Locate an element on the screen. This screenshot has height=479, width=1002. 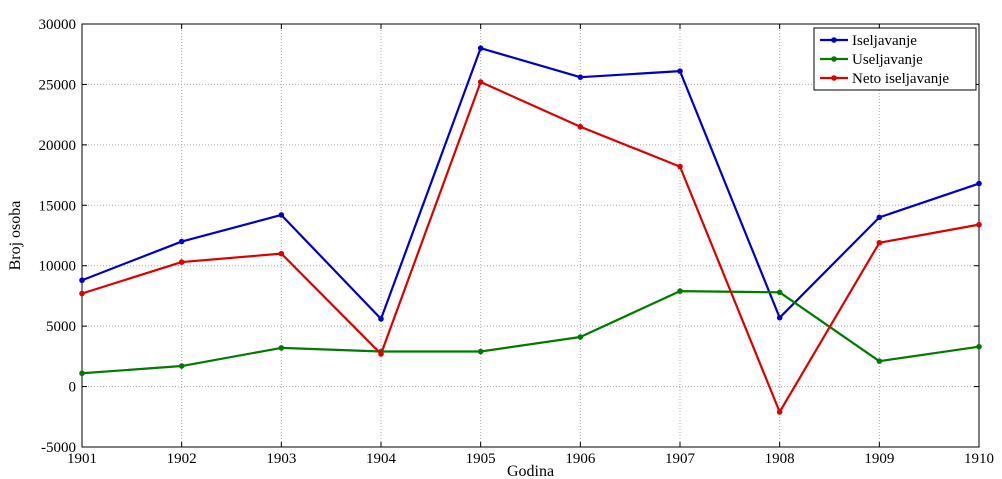
x-tick-label: 1904 is located at coordinates (381, 459).